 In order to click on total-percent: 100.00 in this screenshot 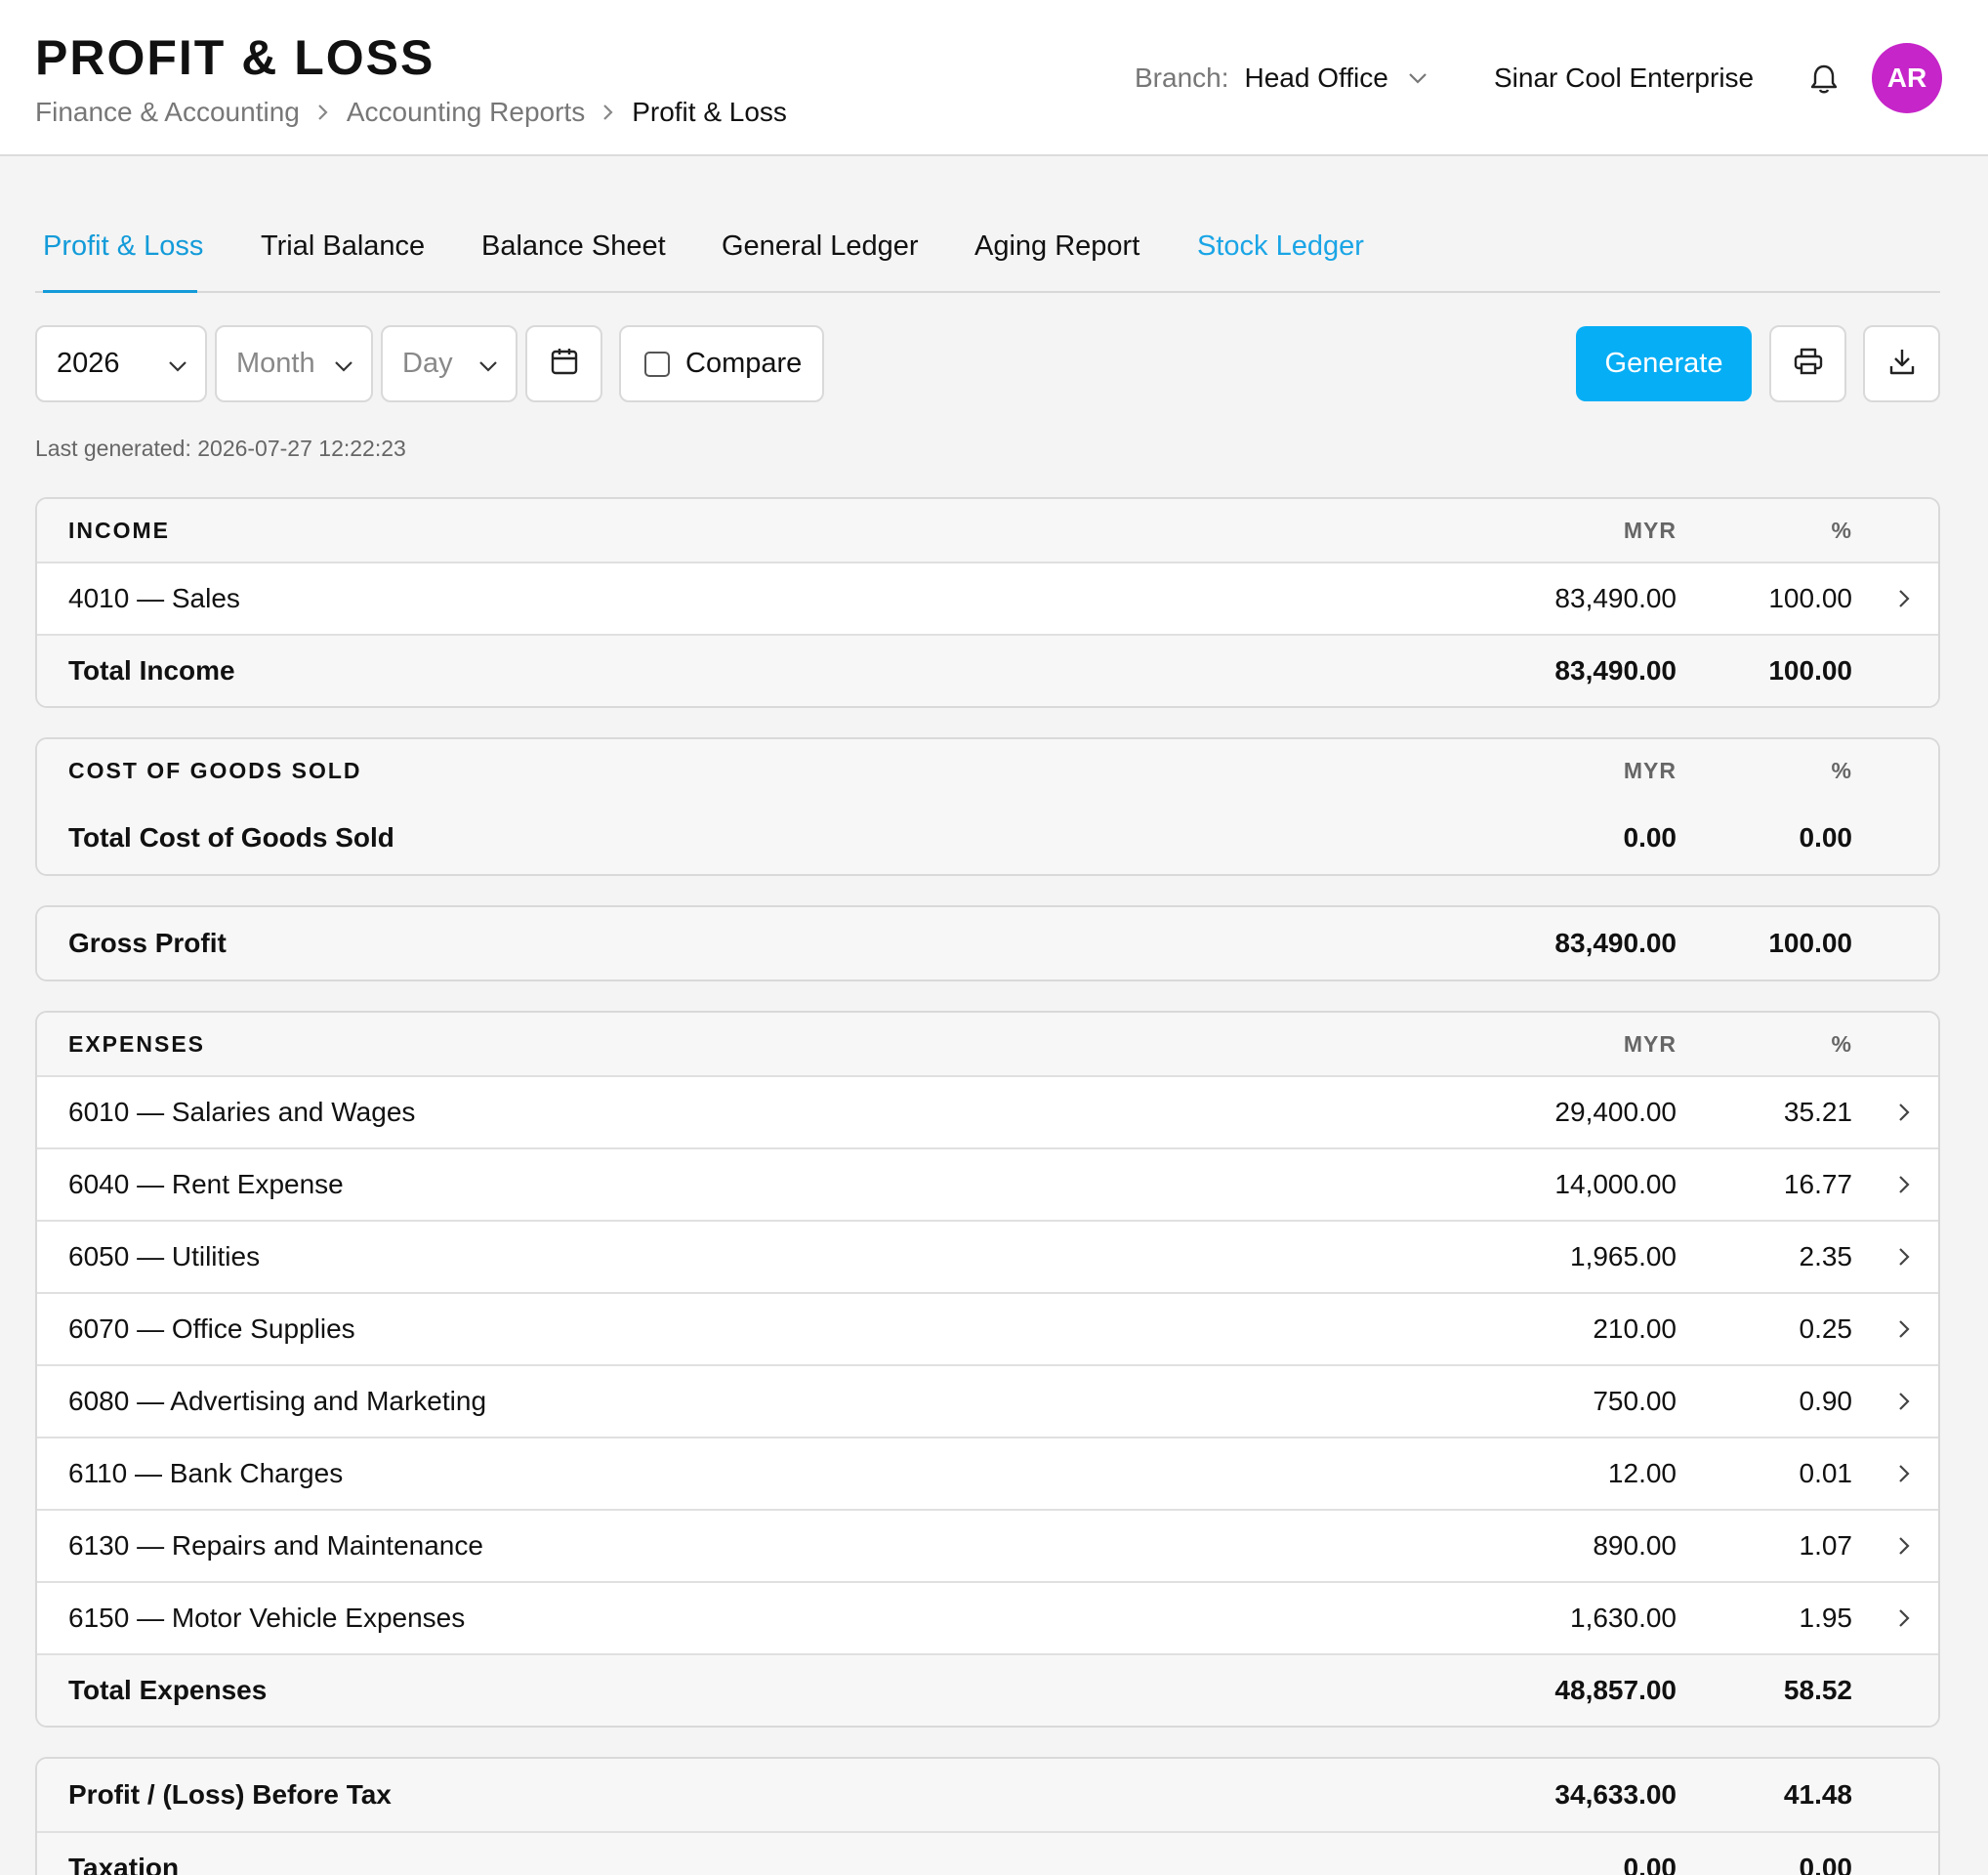, I will do `click(1810, 943)`.